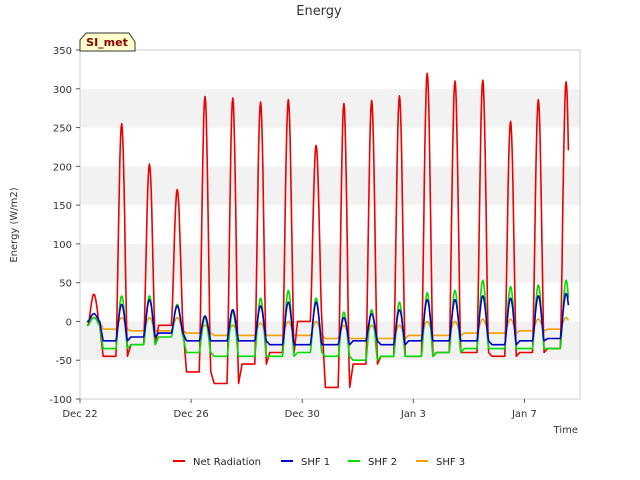 The width and height of the screenshot is (640, 480). I want to click on x-axis-ticks: Dec 22 Dec 26 Dec 30 Jan 3 Jan 7, so click(299, 409).